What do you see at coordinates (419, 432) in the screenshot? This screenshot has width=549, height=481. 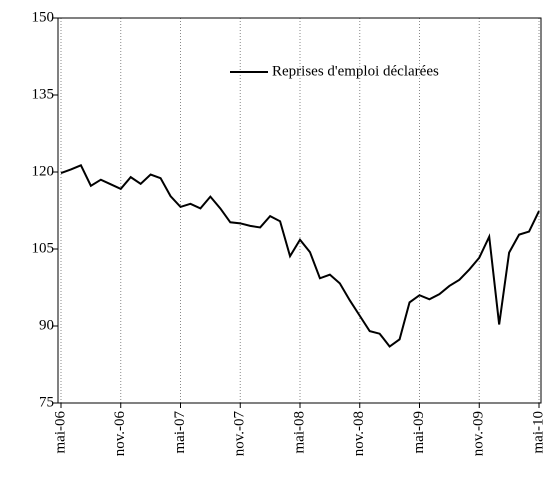 I see `x-tick-label: mai-09` at bounding box center [419, 432].